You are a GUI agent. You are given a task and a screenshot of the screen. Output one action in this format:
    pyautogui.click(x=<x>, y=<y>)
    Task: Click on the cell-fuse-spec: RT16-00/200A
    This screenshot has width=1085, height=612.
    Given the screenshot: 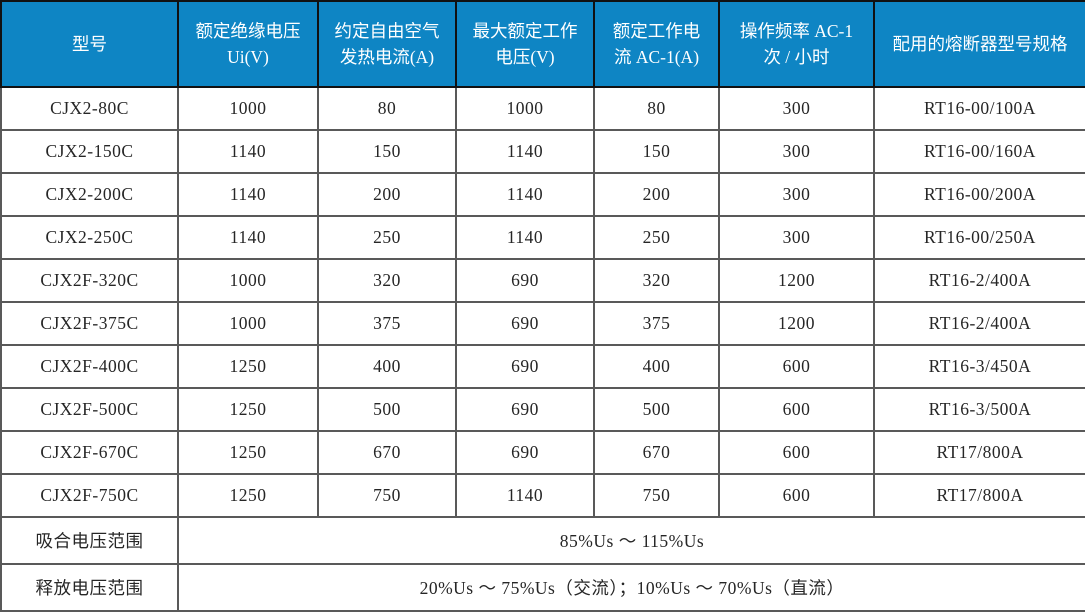 What is the action you would take?
    pyautogui.click(x=979, y=194)
    